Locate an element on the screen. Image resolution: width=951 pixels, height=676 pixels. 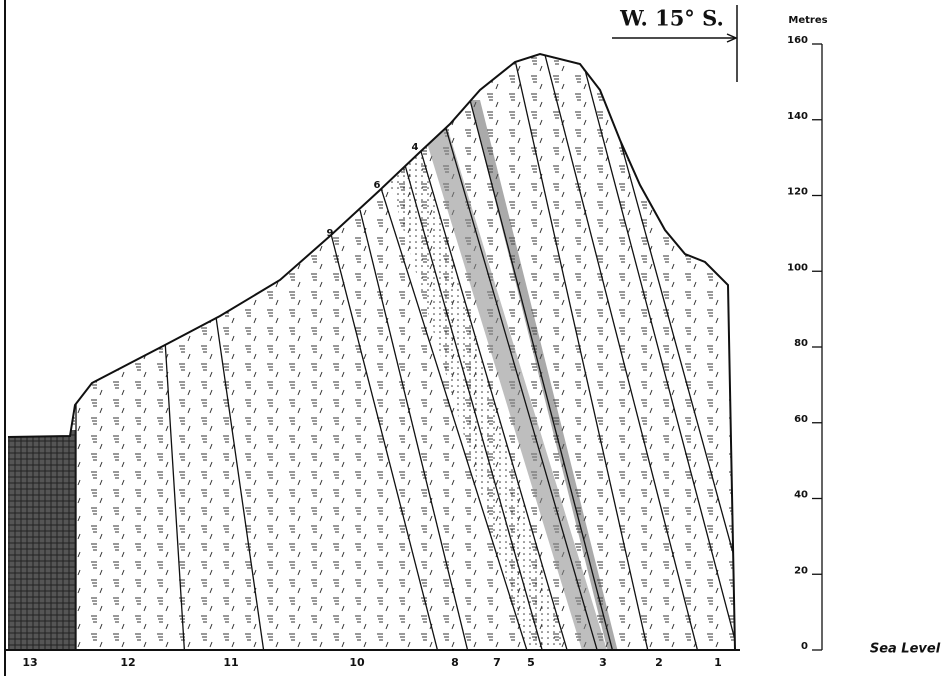
bed-label: 12 is located at coordinates (127, 662).